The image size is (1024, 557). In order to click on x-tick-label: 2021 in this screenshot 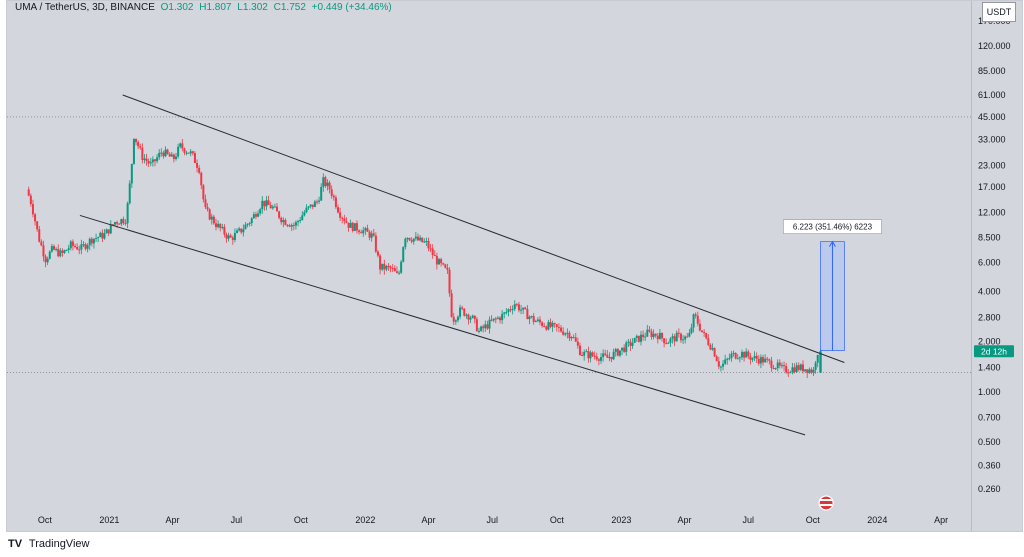, I will do `click(109, 520)`.